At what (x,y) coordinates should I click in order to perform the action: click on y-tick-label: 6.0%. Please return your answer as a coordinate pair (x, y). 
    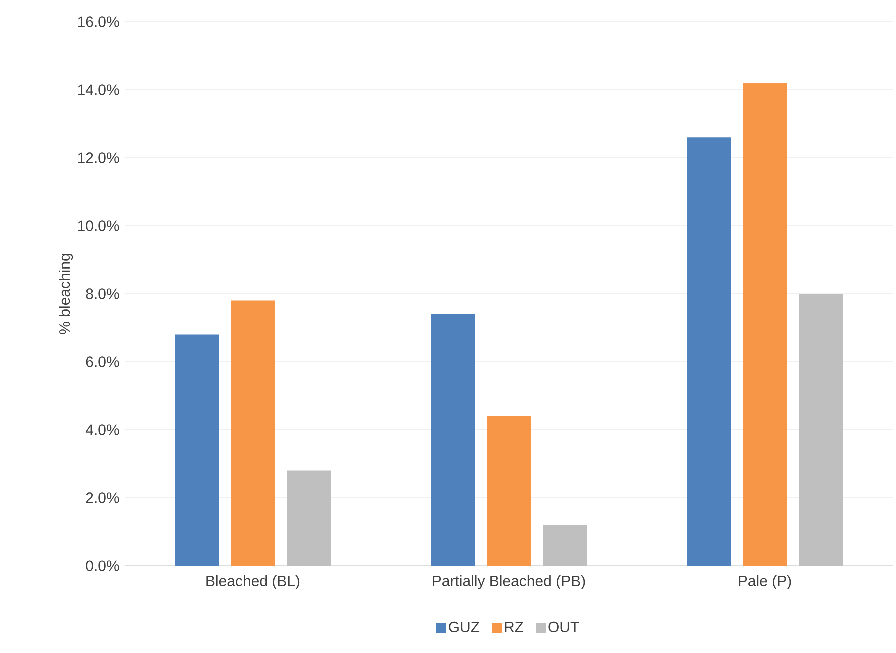
    Looking at the image, I should click on (103, 362).